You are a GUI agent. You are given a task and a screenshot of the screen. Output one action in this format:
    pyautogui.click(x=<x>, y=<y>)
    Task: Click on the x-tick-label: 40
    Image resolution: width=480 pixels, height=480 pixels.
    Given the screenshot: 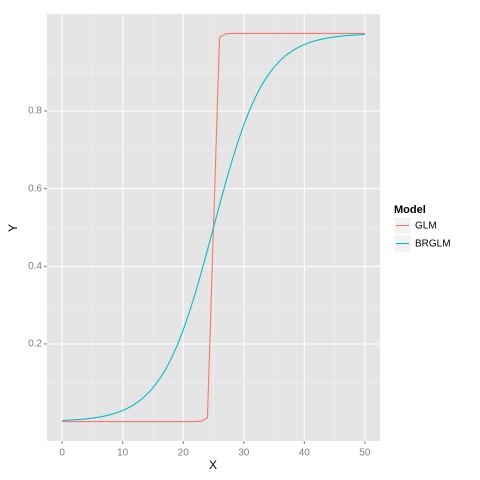 What is the action you would take?
    pyautogui.click(x=305, y=453)
    